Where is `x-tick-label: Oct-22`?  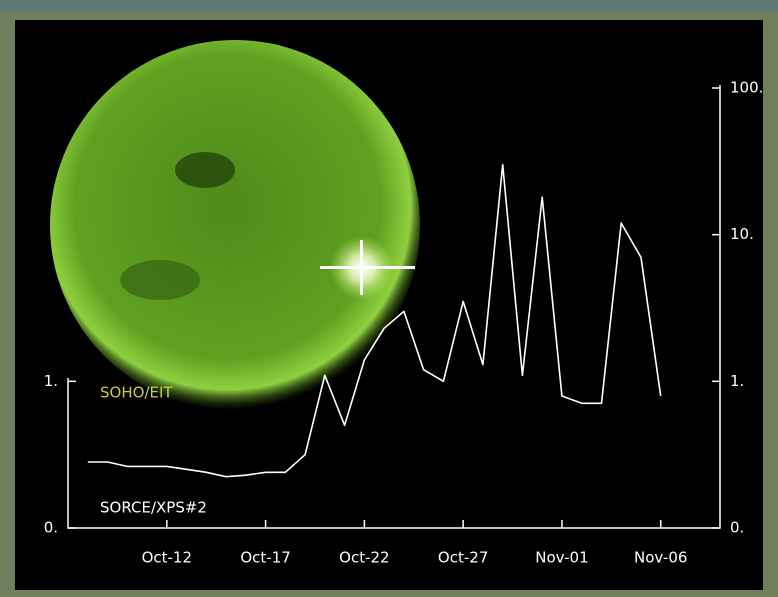
x-tick-label: Oct-22 is located at coordinates (364, 558).